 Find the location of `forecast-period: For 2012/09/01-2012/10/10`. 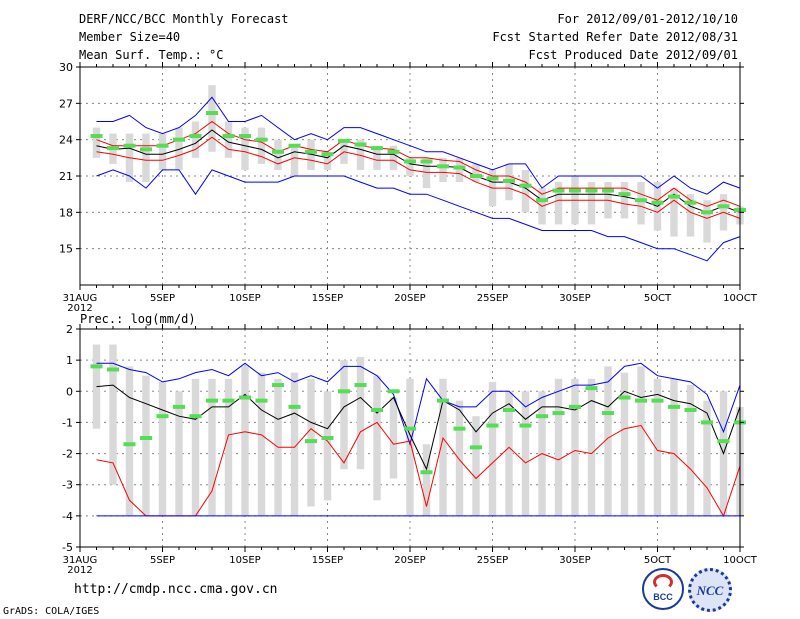

forecast-period: For 2012/09/01-2012/10/10 is located at coordinates (647, 19).